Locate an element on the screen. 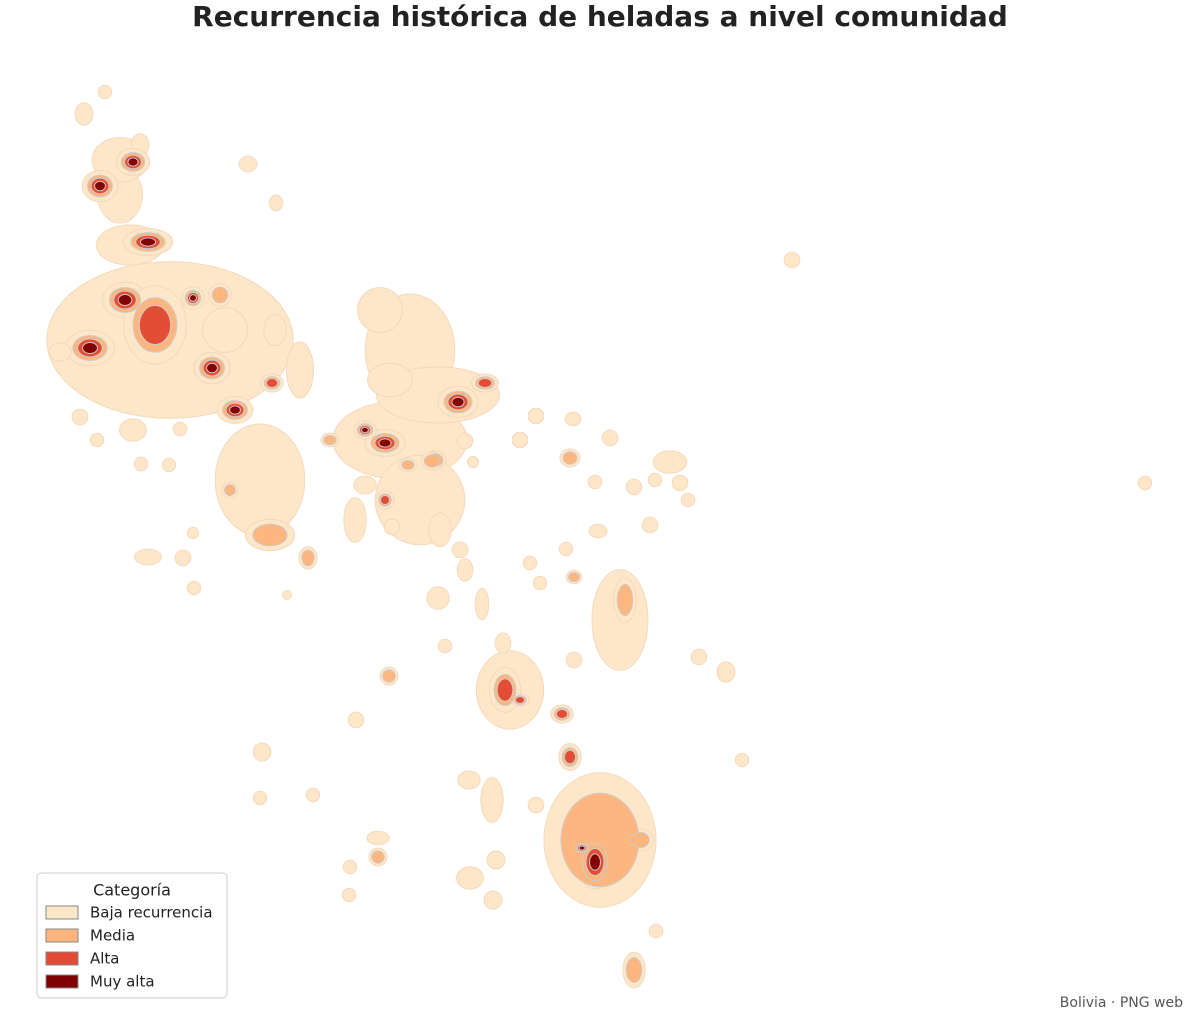 The width and height of the screenshot is (1200, 1032). legend-label: Baja recurrencia is located at coordinates (151, 913).